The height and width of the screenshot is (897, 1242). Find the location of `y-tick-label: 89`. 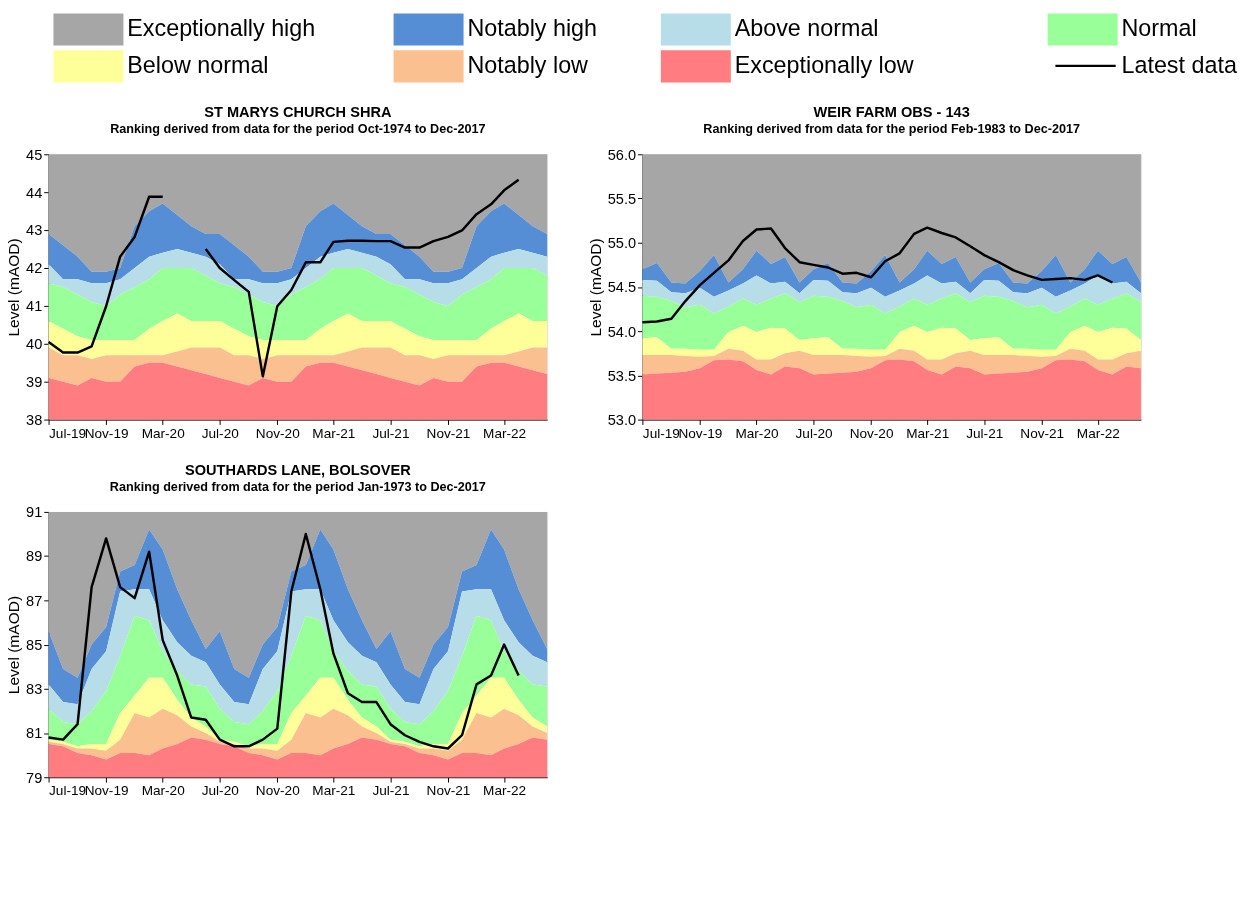

y-tick-label: 89 is located at coordinates (34, 556).